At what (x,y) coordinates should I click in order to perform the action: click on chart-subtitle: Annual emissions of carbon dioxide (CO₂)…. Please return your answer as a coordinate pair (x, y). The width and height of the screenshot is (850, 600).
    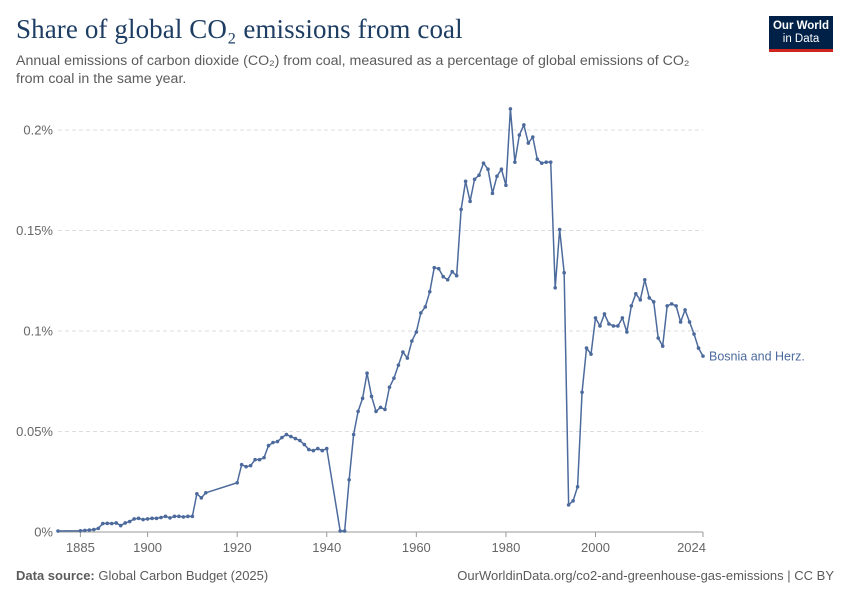
    Looking at the image, I should click on (353, 70).